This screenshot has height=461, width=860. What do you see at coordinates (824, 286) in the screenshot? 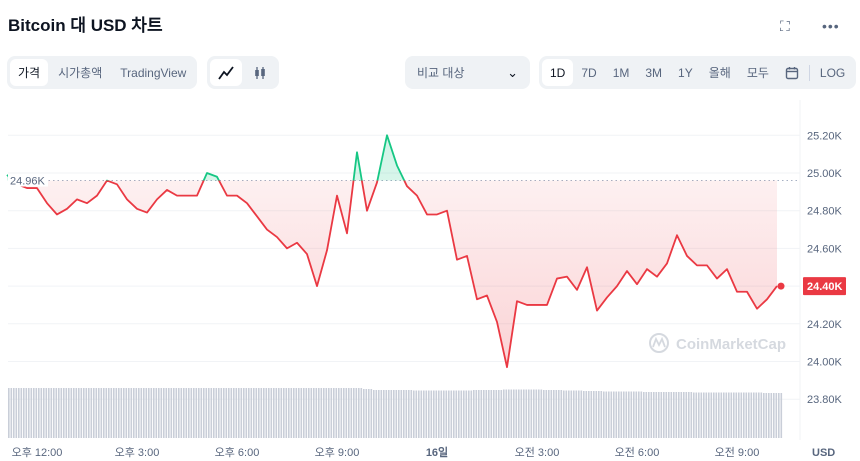
I see `current-price-tag` at bounding box center [824, 286].